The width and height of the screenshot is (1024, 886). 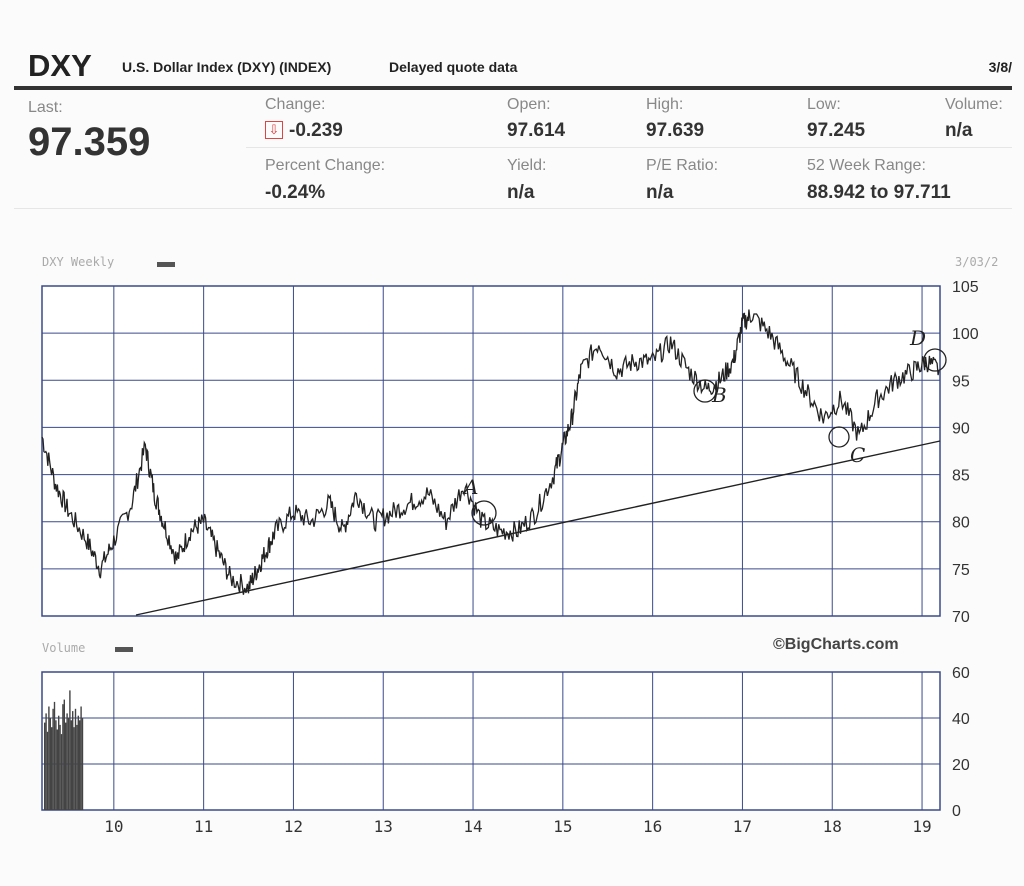 I want to click on price-panel-date: 3/03/2, so click(x=977, y=262).